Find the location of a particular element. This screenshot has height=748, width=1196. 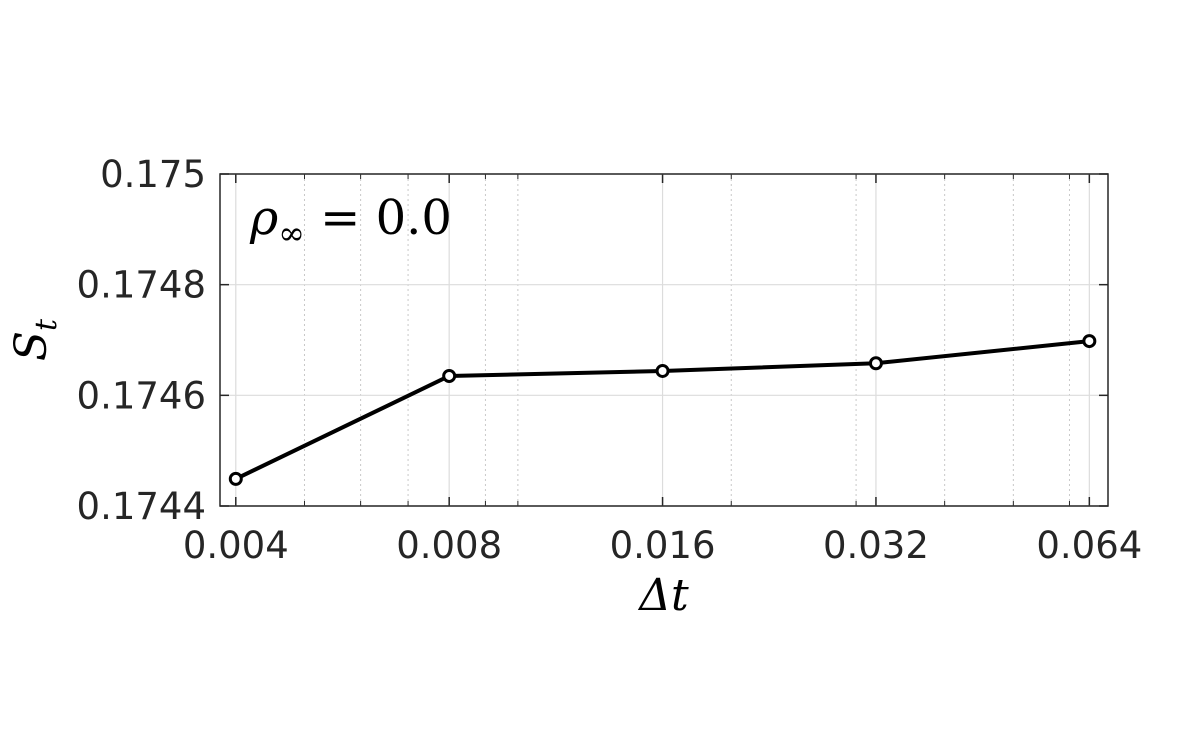

y-tick-label: 0.175 is located at coordinates (153, 174).